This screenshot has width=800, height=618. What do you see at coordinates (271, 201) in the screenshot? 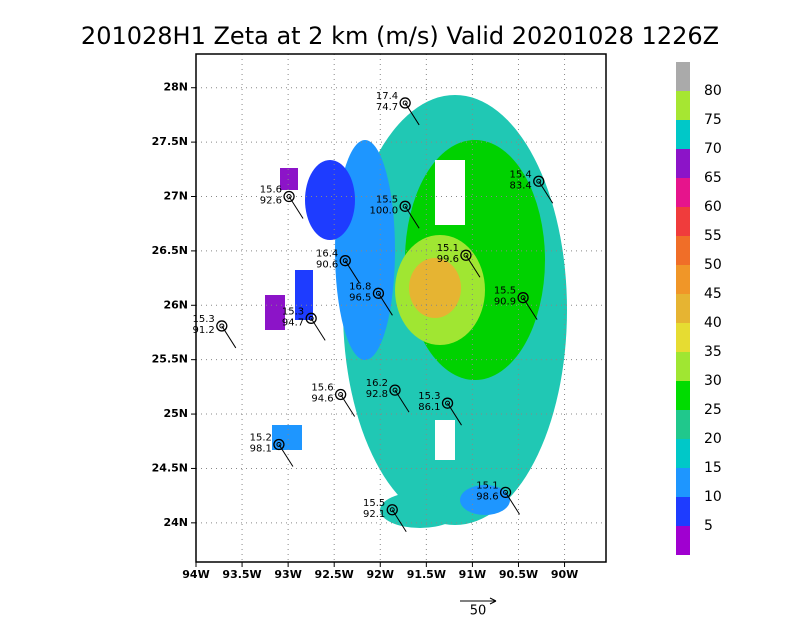
I see `station-label: 92.6` at bounding box center [271, 201].